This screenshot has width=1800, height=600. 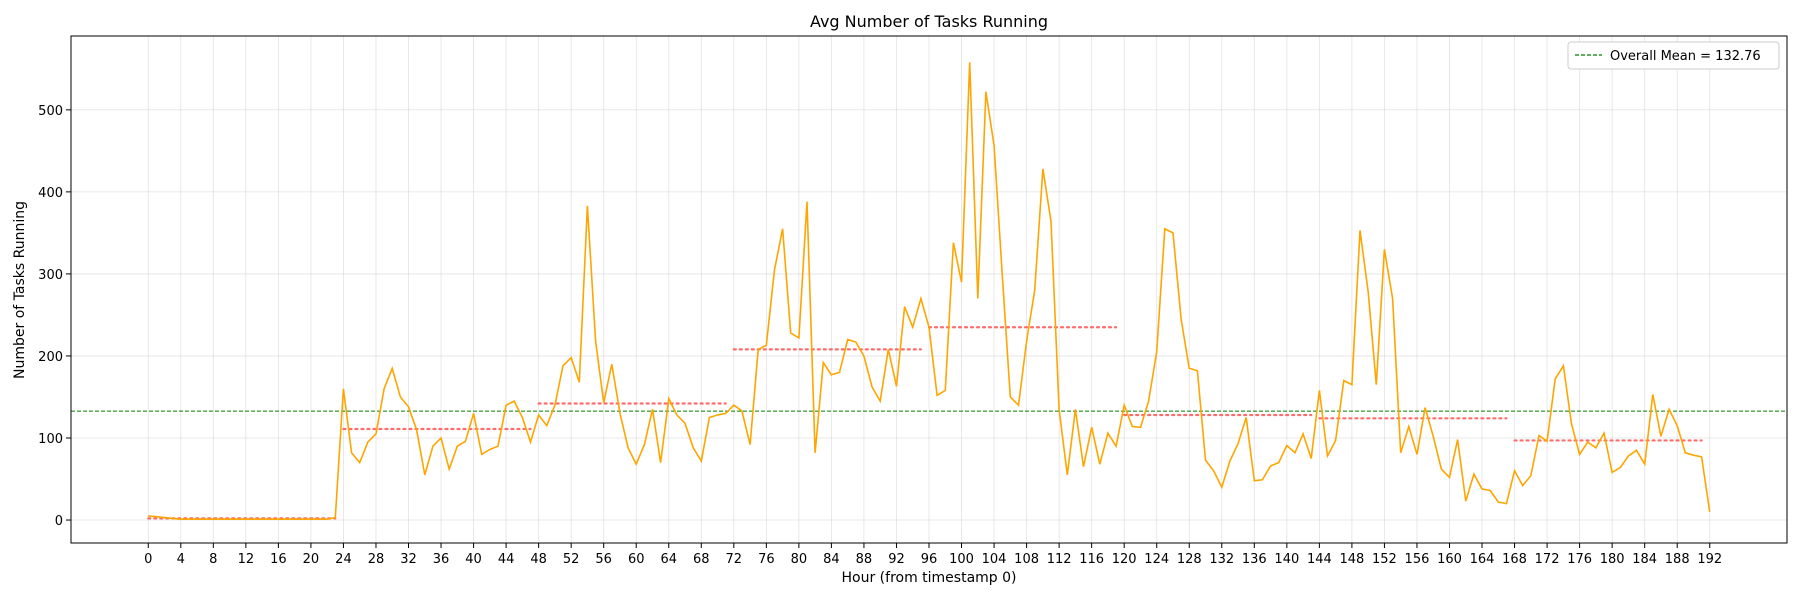 I want to click on y-tick-label: 300, so click(x=50, y=275).